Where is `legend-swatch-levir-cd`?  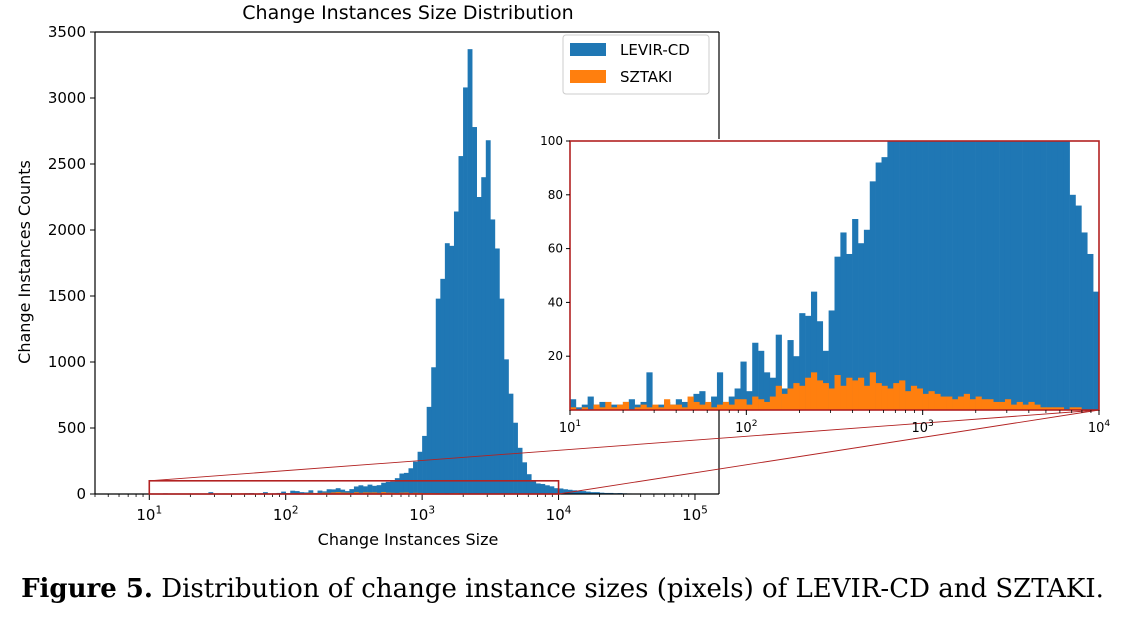
legend-swatch-levir-cd is located at coordinates (588, 49).